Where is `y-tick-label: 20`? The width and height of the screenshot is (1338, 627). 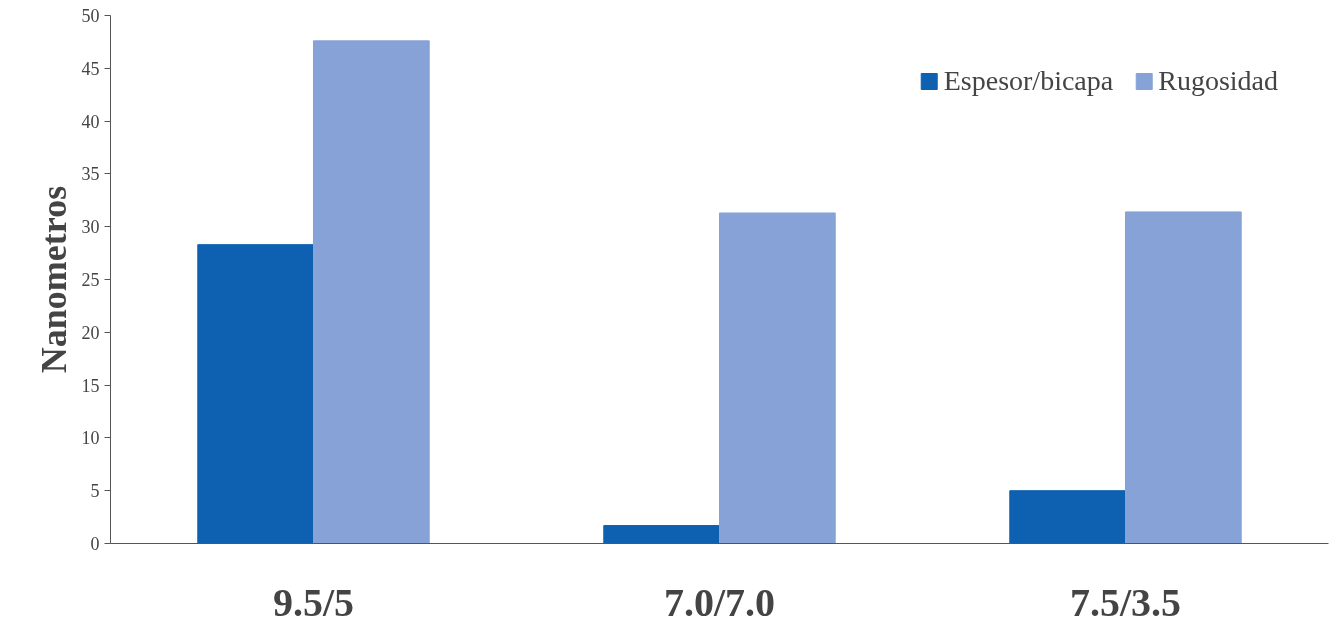
y-tick-label: 20 is located at coordinates (90, 332).